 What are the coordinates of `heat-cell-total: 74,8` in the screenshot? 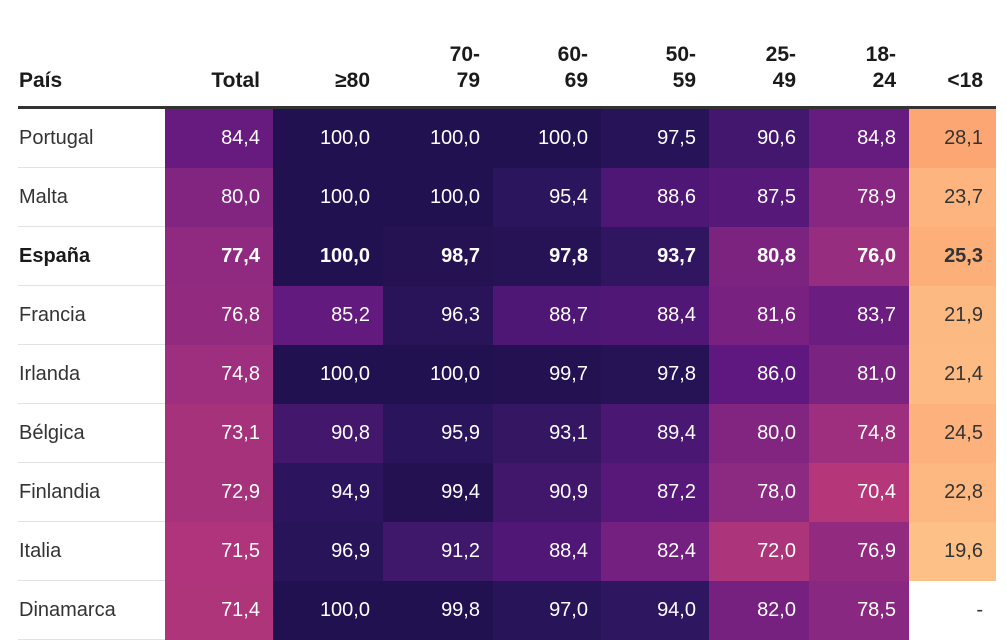 It's located at (219, 374).